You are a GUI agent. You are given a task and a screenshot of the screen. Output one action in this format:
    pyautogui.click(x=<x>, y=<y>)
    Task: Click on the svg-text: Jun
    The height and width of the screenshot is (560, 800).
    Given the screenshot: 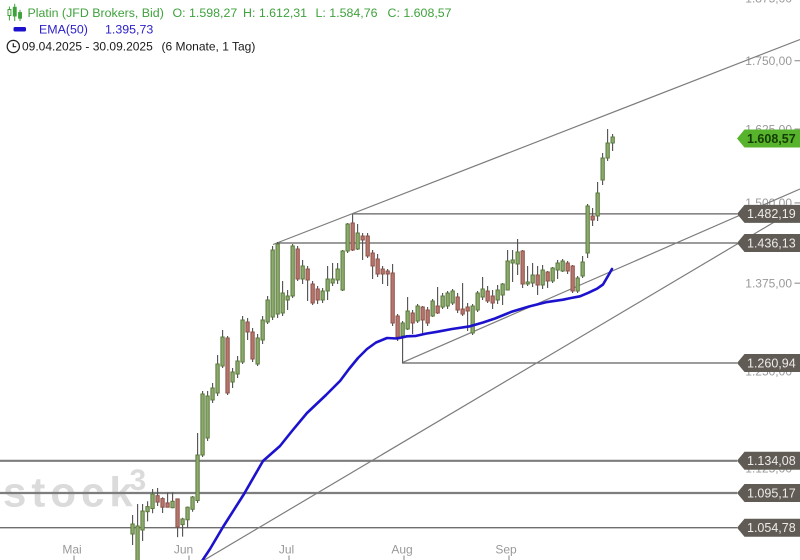 What is the action you would take?
    pyautogui.click(x=183, y=550)
    